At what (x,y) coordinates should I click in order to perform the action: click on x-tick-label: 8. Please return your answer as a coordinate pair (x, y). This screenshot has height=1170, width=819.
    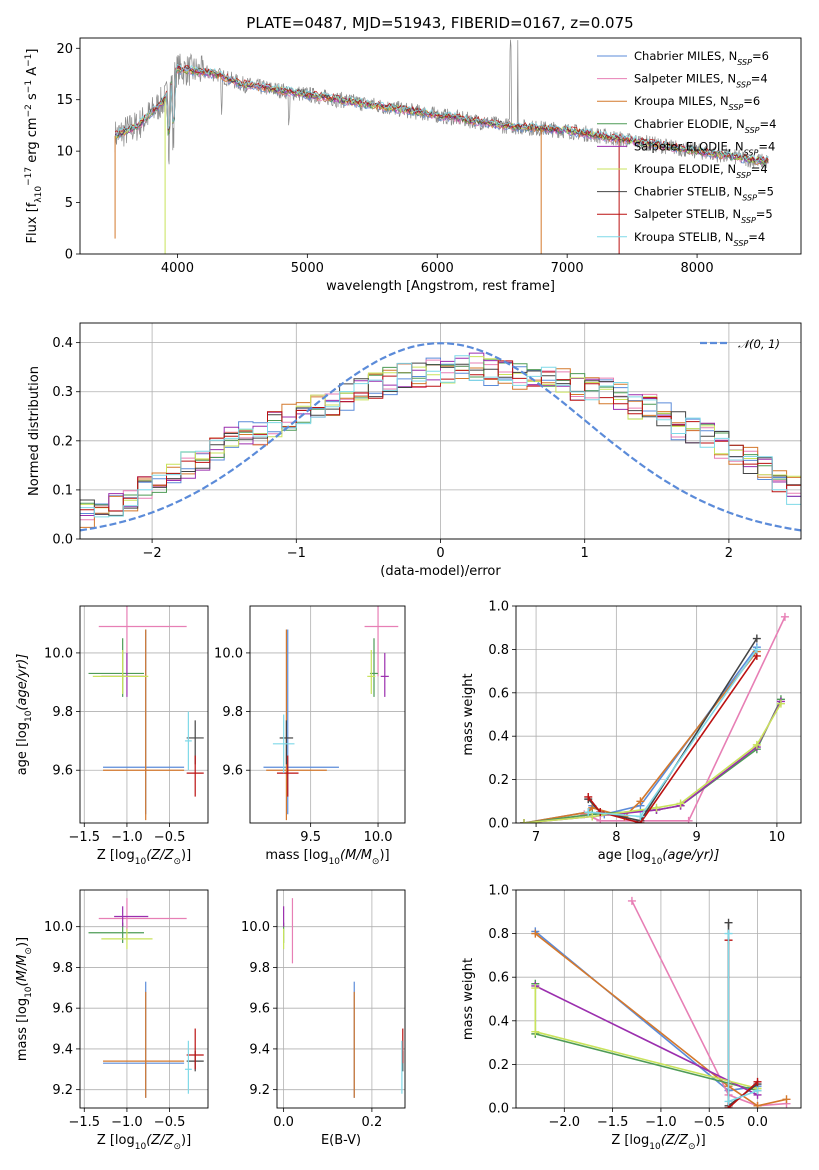
    Looking at the image, I should click on (616, 837).